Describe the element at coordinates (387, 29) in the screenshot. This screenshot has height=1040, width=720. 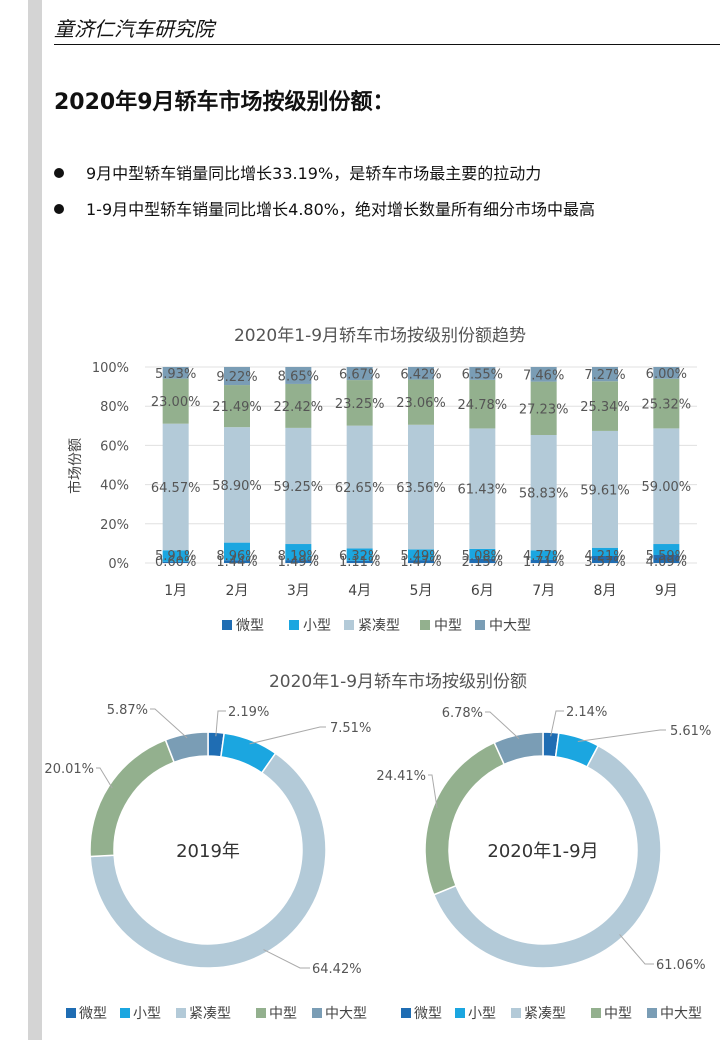
I see `page-header: 童济仁汽车研究院` at that location.